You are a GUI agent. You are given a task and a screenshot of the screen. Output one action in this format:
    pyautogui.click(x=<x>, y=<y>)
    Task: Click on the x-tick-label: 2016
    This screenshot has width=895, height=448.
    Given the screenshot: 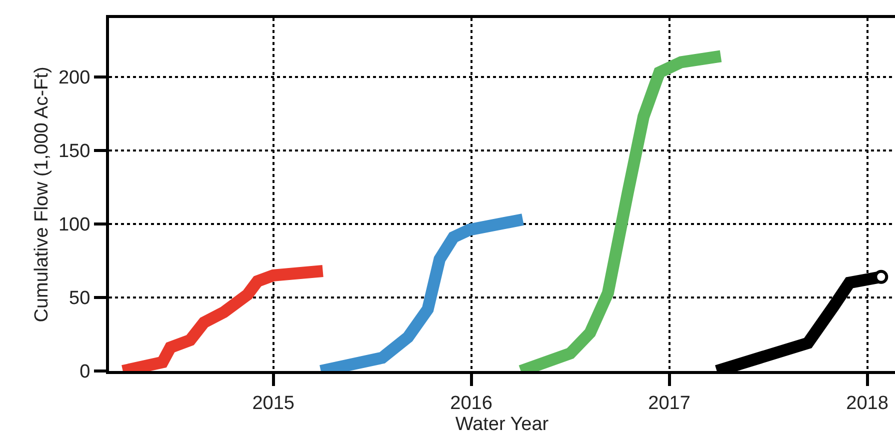 What is the action you would take?
    pyautogui.click(x=471, y=403)
    